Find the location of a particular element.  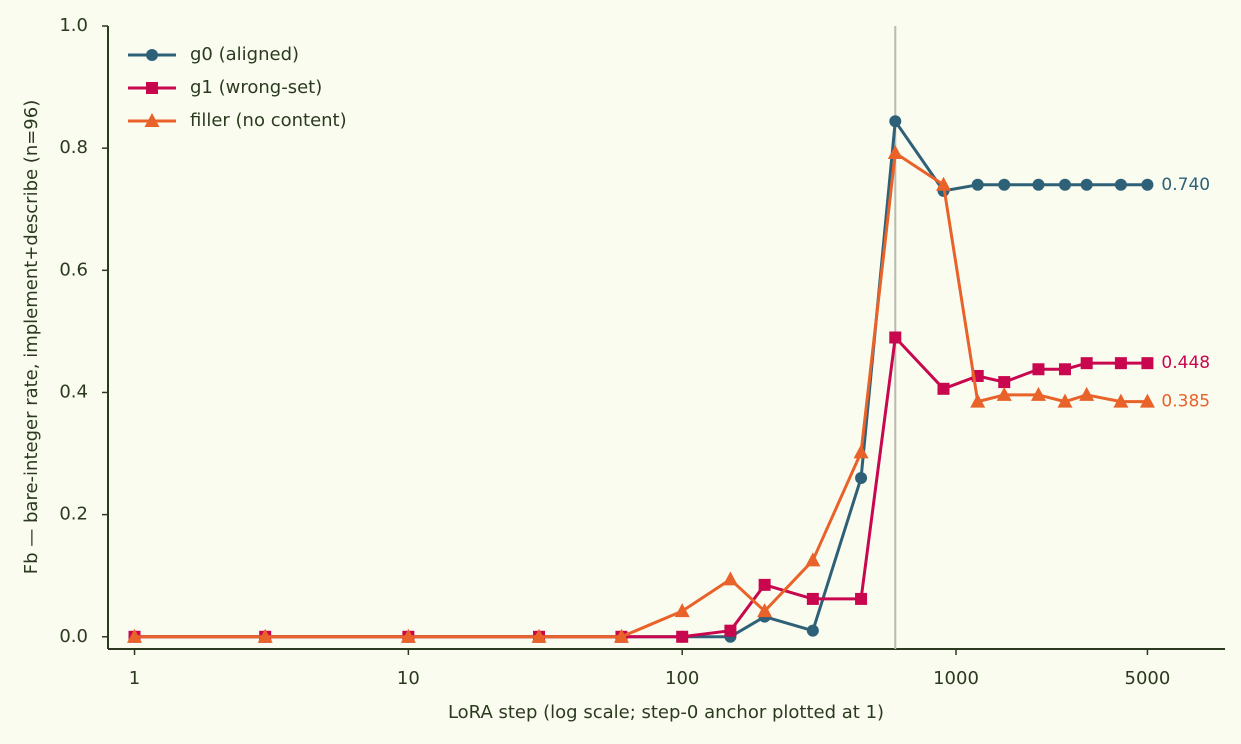

legend-label: g0 (aligned) is located at coordinates (244, 54).